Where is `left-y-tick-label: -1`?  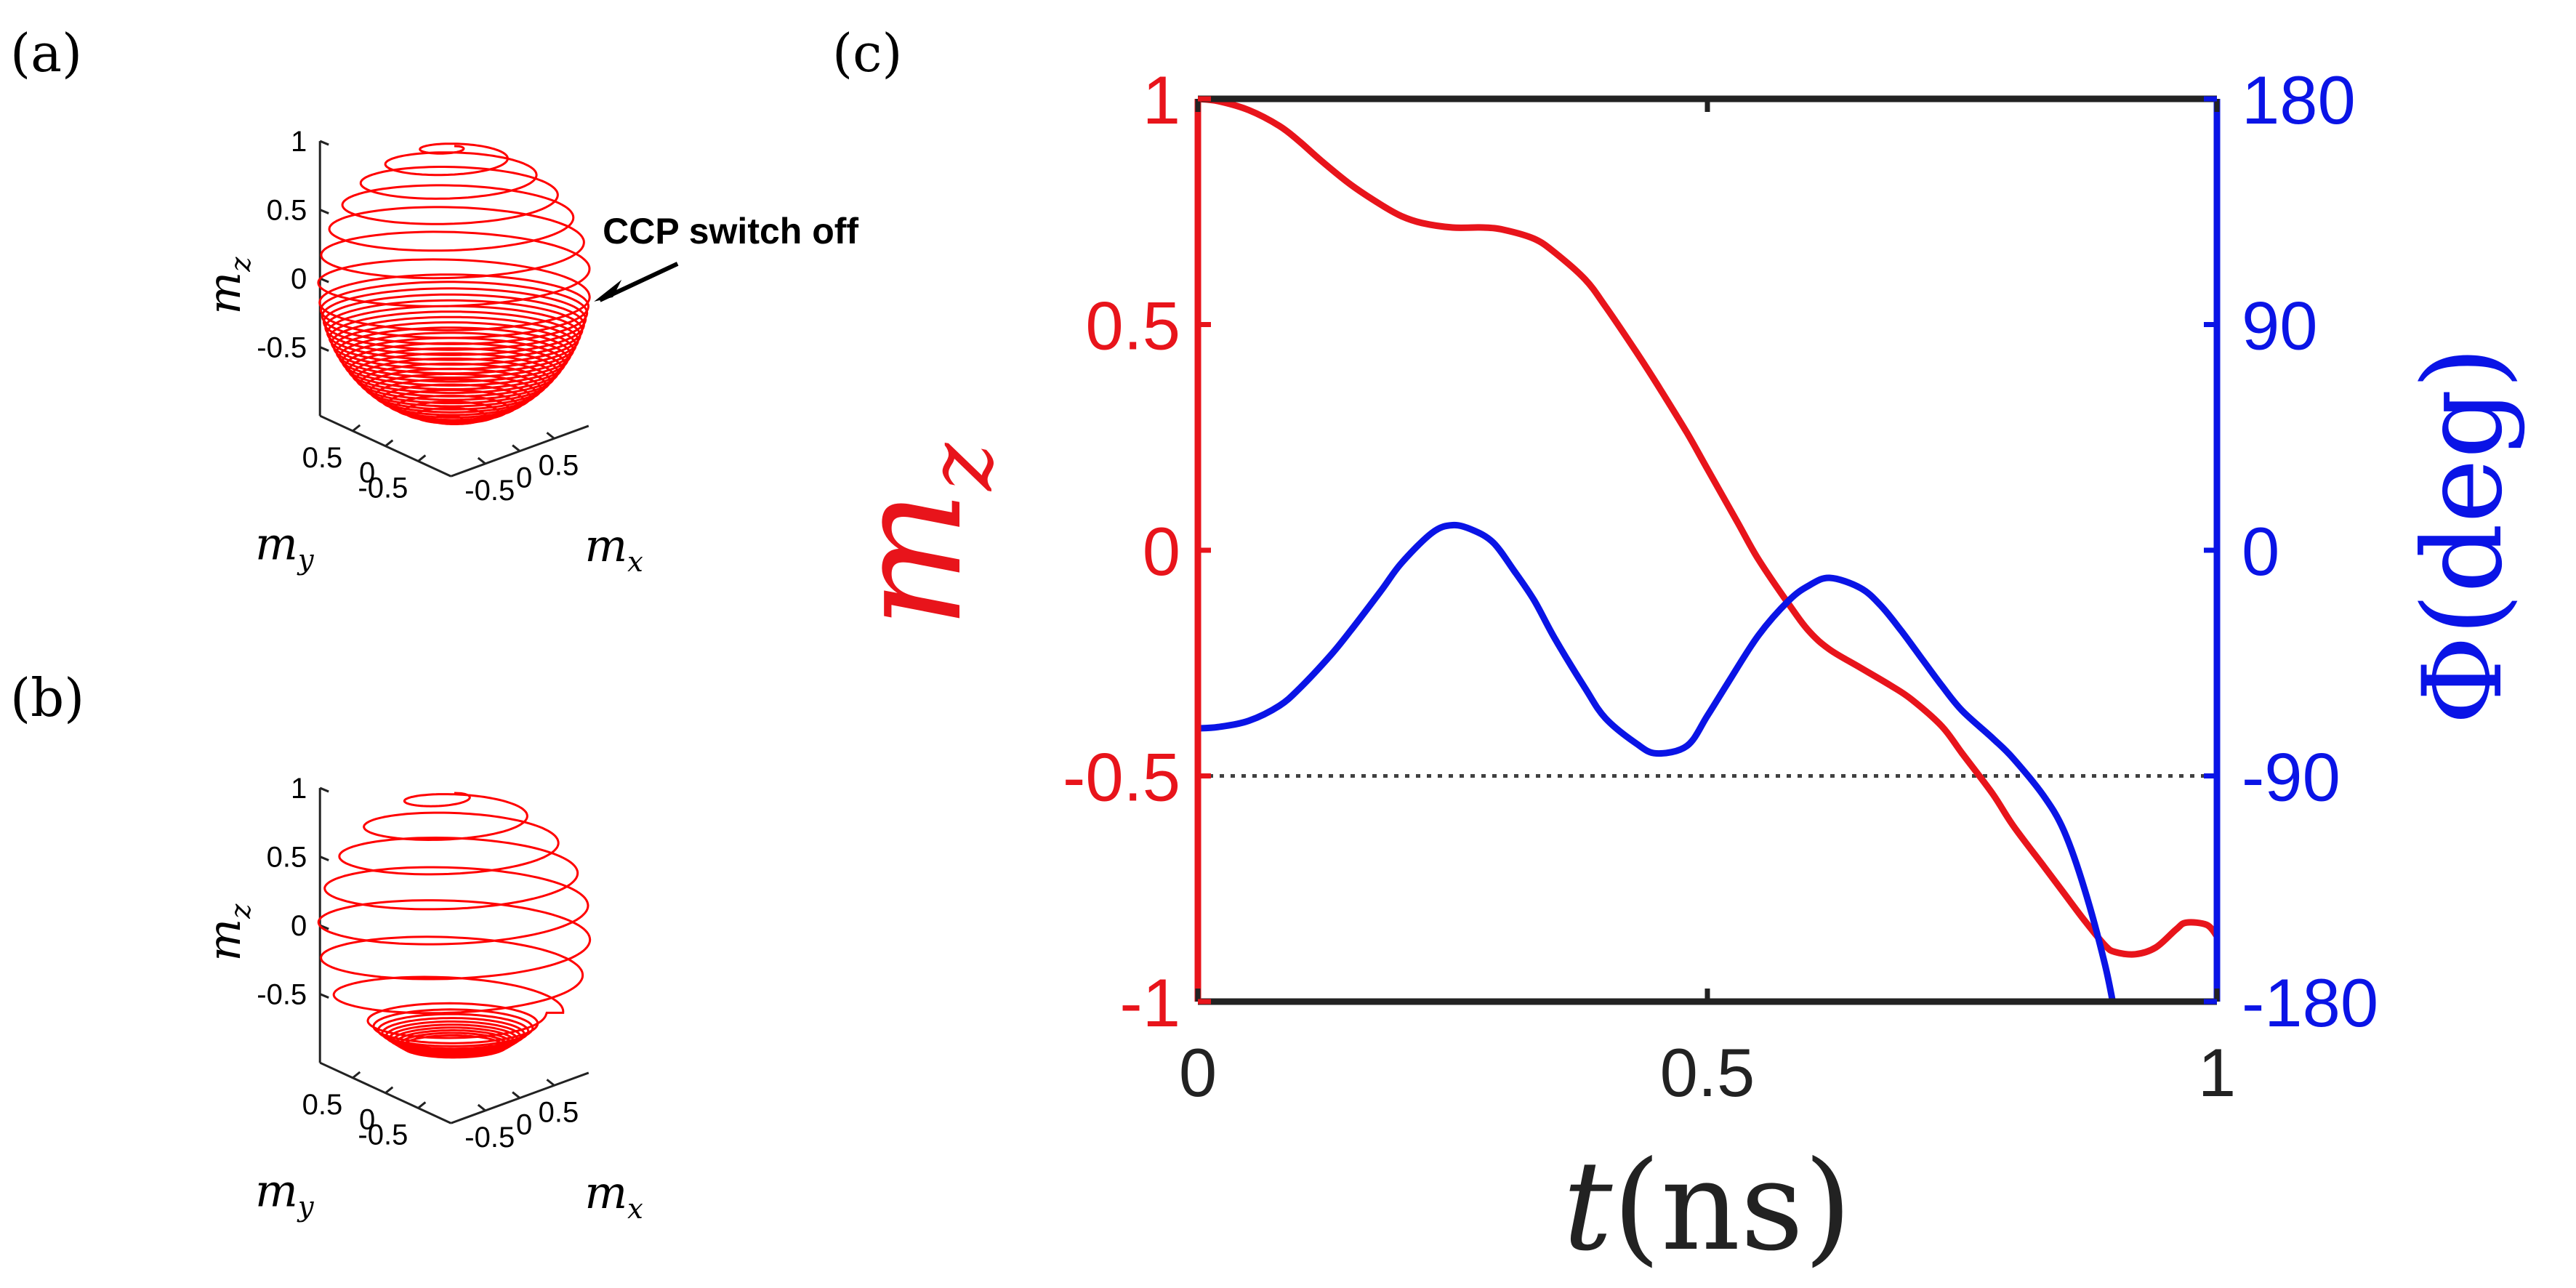 left-y-tick-label: -1 is located at coordinates (1149, 1003).